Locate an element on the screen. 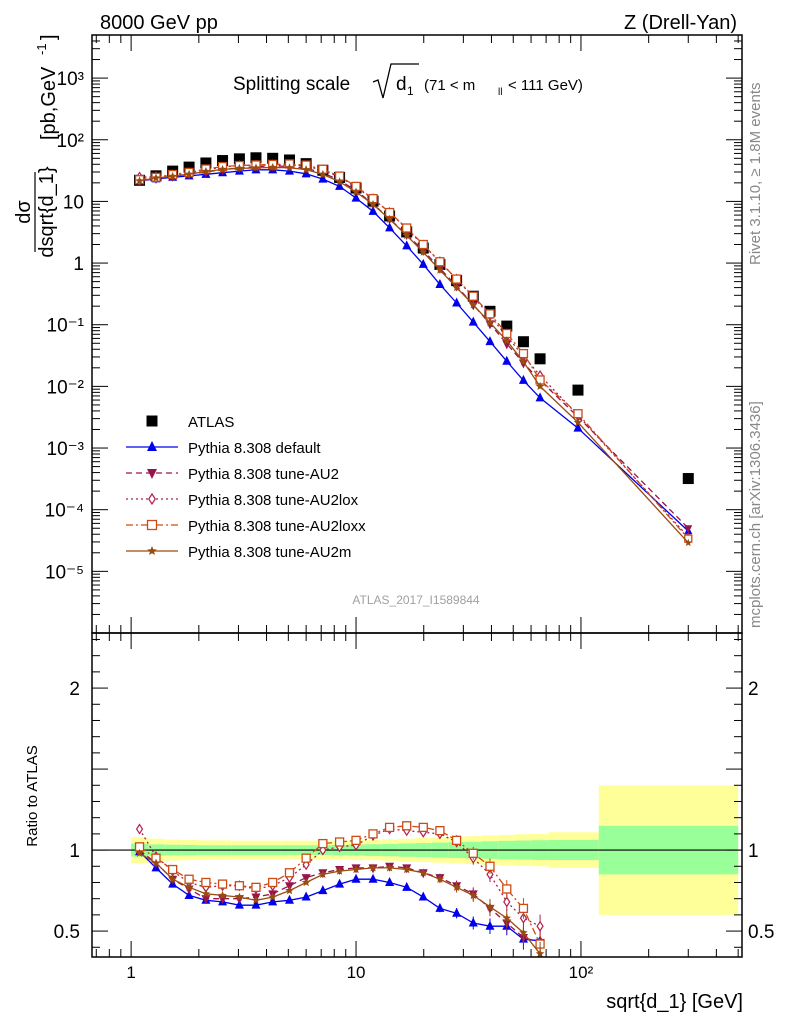  legend-label: ATLAS is located at coordinates (211, 422).